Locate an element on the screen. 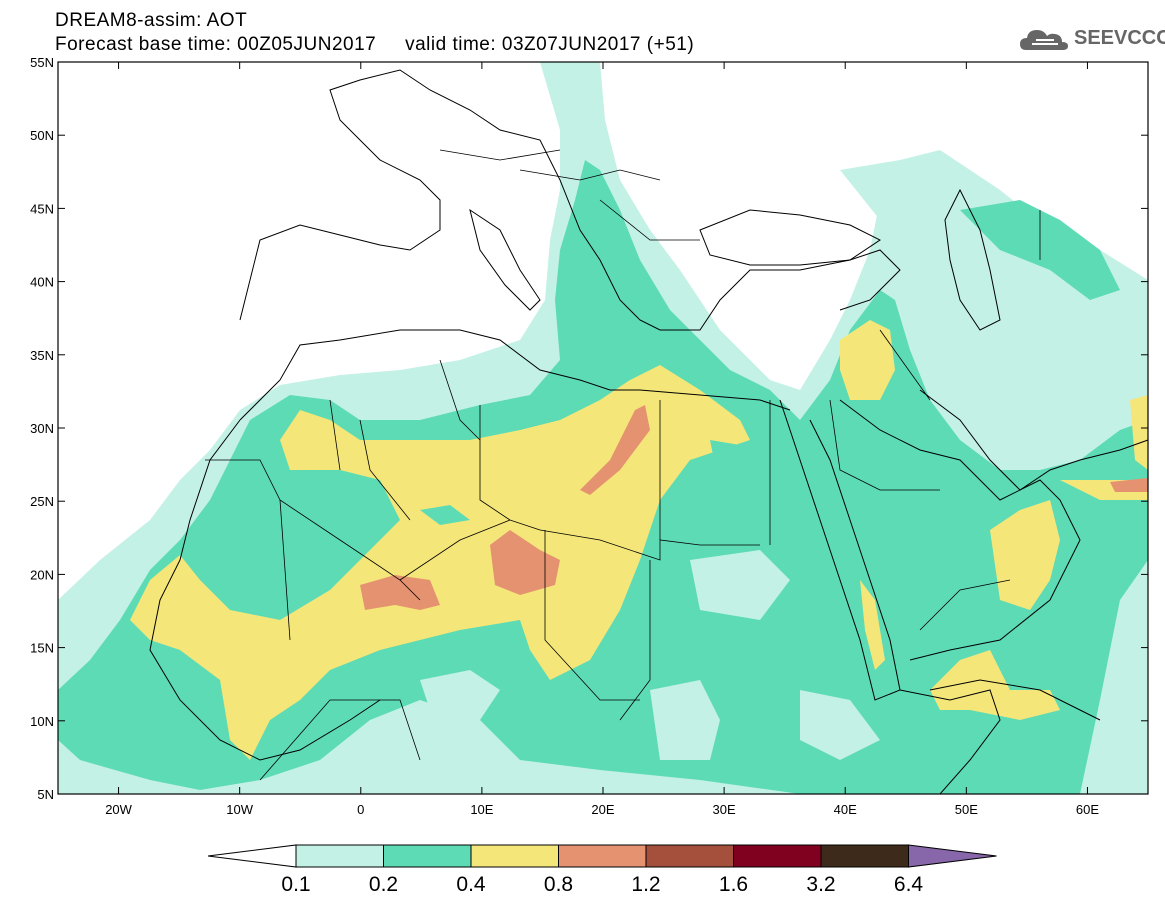 The image size is (1165, 905). lon-tick-label: 50E is located at coordinates (966, 809).